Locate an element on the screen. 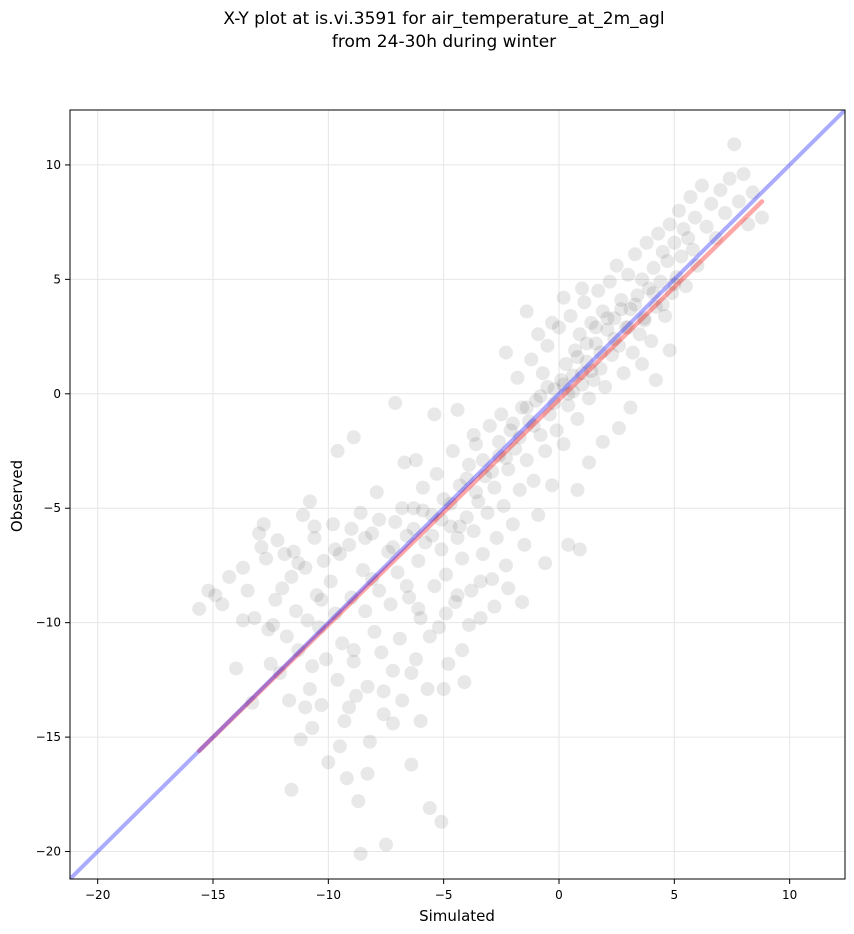 The height and width of the screenshot is (934, 854). chart-title-line2: from 24-30h during winter is located at coordinates (444, 42).